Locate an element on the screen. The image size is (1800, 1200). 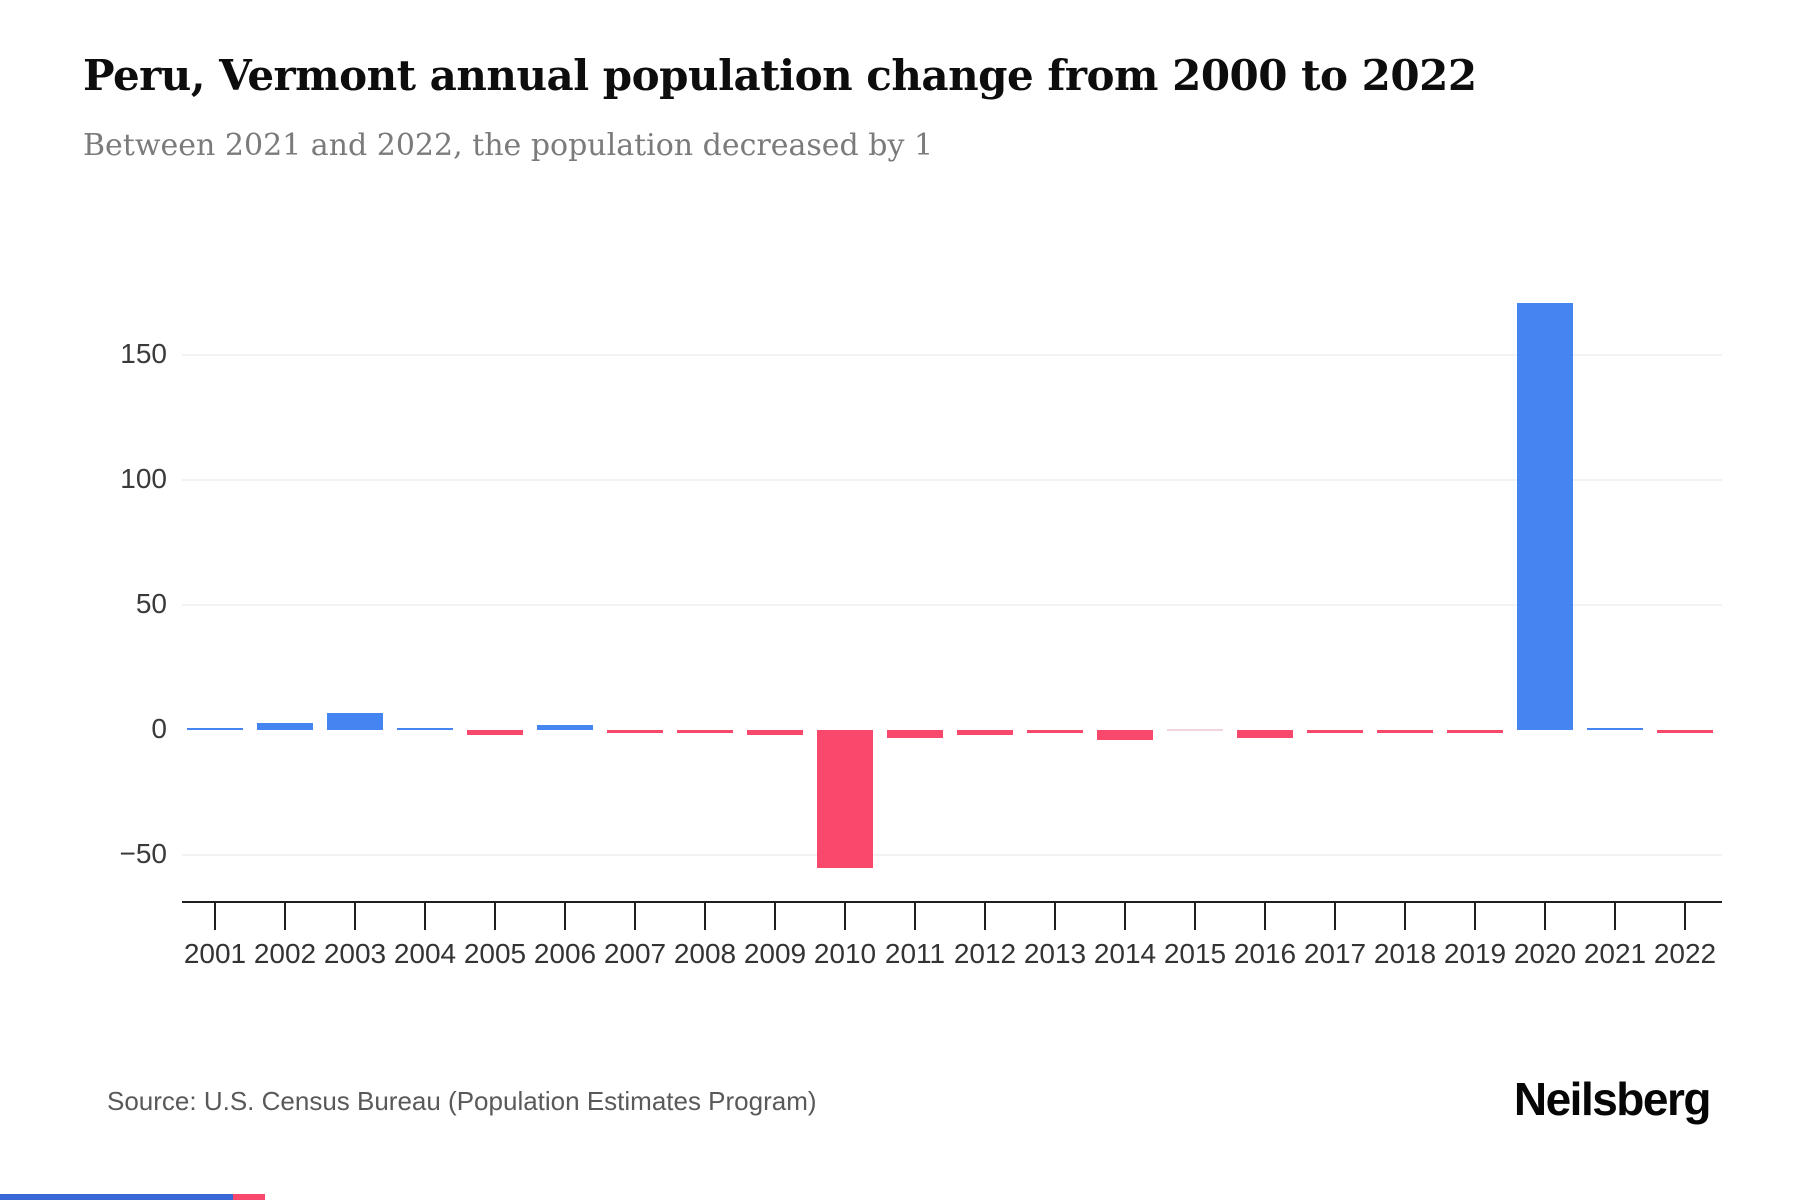
y-axis-label-150: 150 is located at coordinates (143, 353).